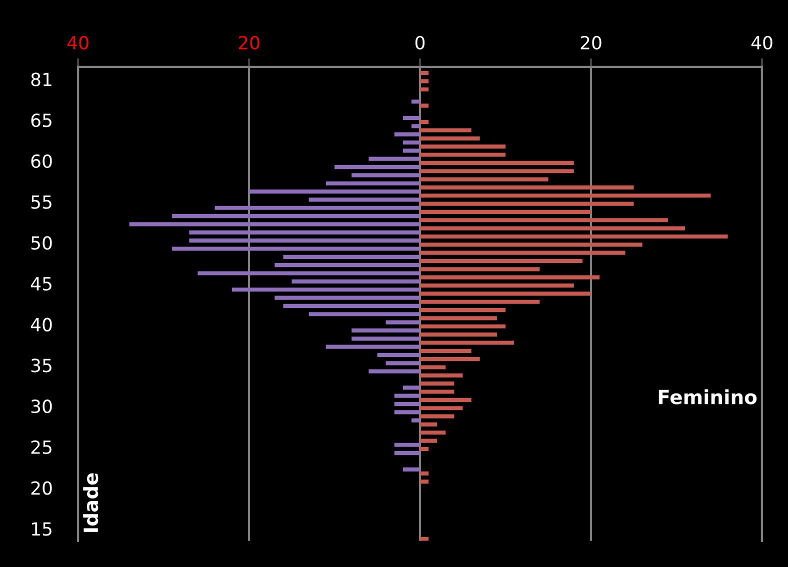  I want to click on y-tick-label: 45, so click(41, 284).